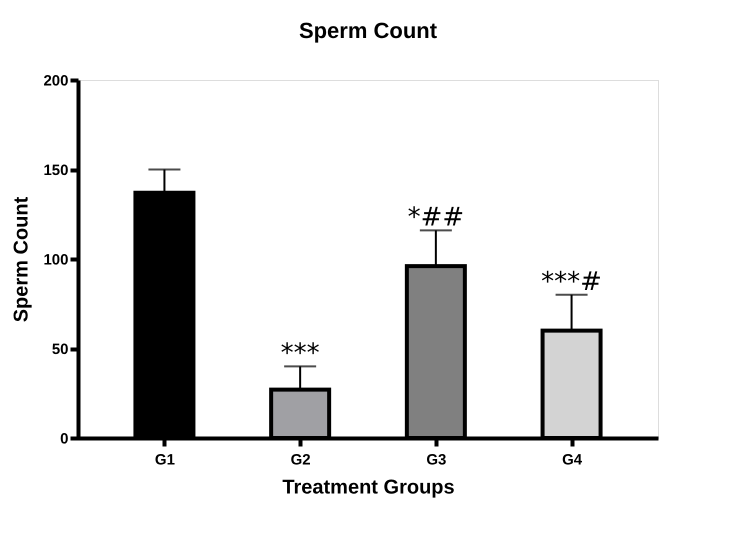  I want to click on y-axis-title: Sperm Count, so click(21, 259).